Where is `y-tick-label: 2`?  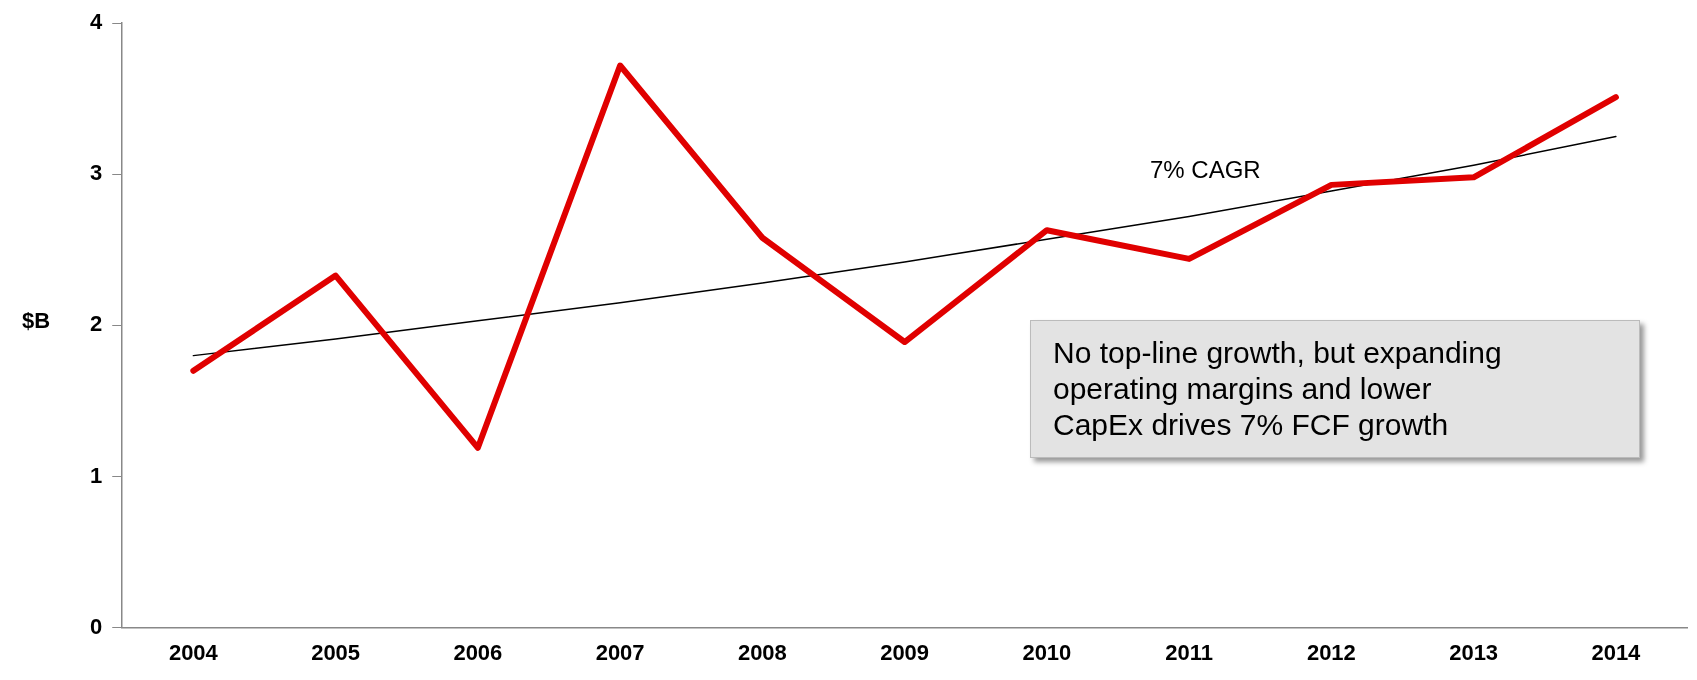
y-tick-label: 2 is located at coordinates (96, 324).